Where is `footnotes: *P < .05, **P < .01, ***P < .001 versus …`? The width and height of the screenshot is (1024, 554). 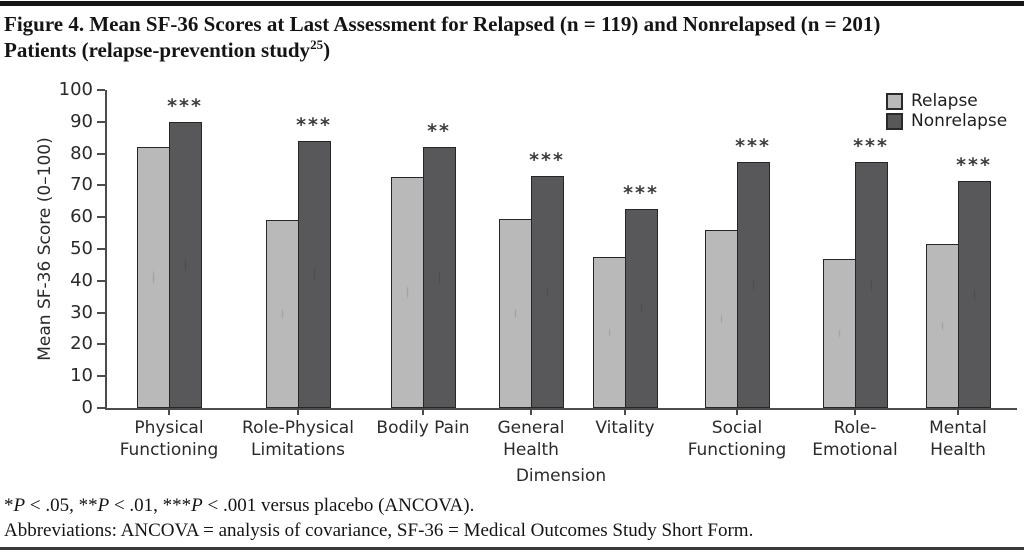 footnotes: *P < .05, **P < .01, ***P < .001 versus … is located at coordinates (511, 518).